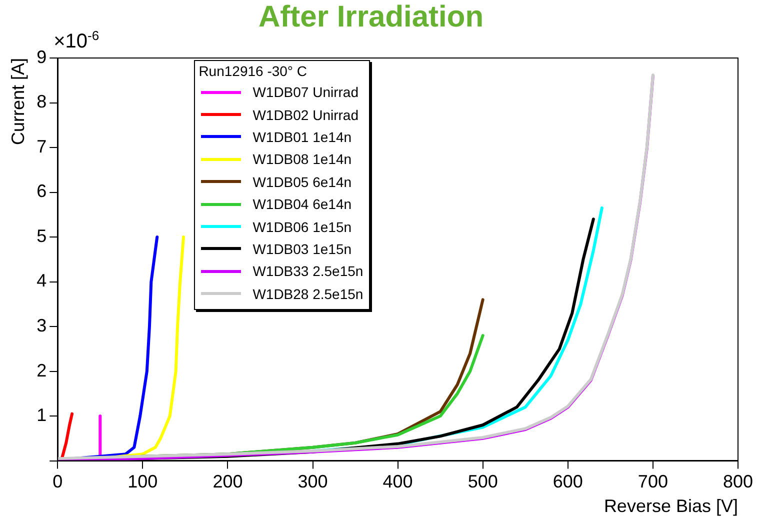  What do you see at coordinates (371, 17) in the screenshot?
I see `chart-title: After Irradiation` at bounding box center [371, 17].